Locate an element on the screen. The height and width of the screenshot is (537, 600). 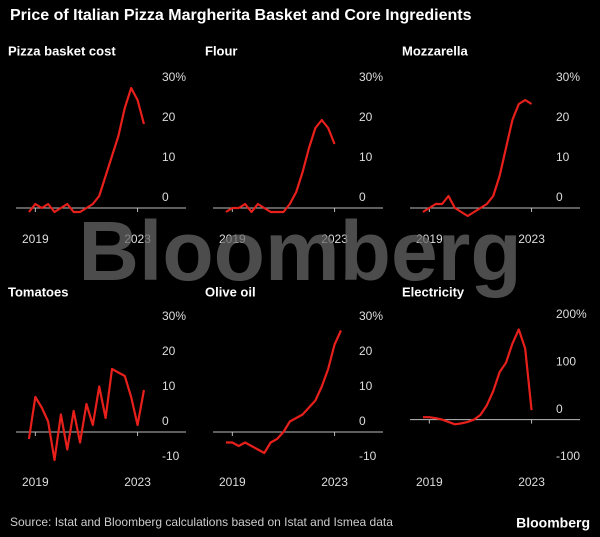
panel-title: Electricity is located at coordinates (433, 291).